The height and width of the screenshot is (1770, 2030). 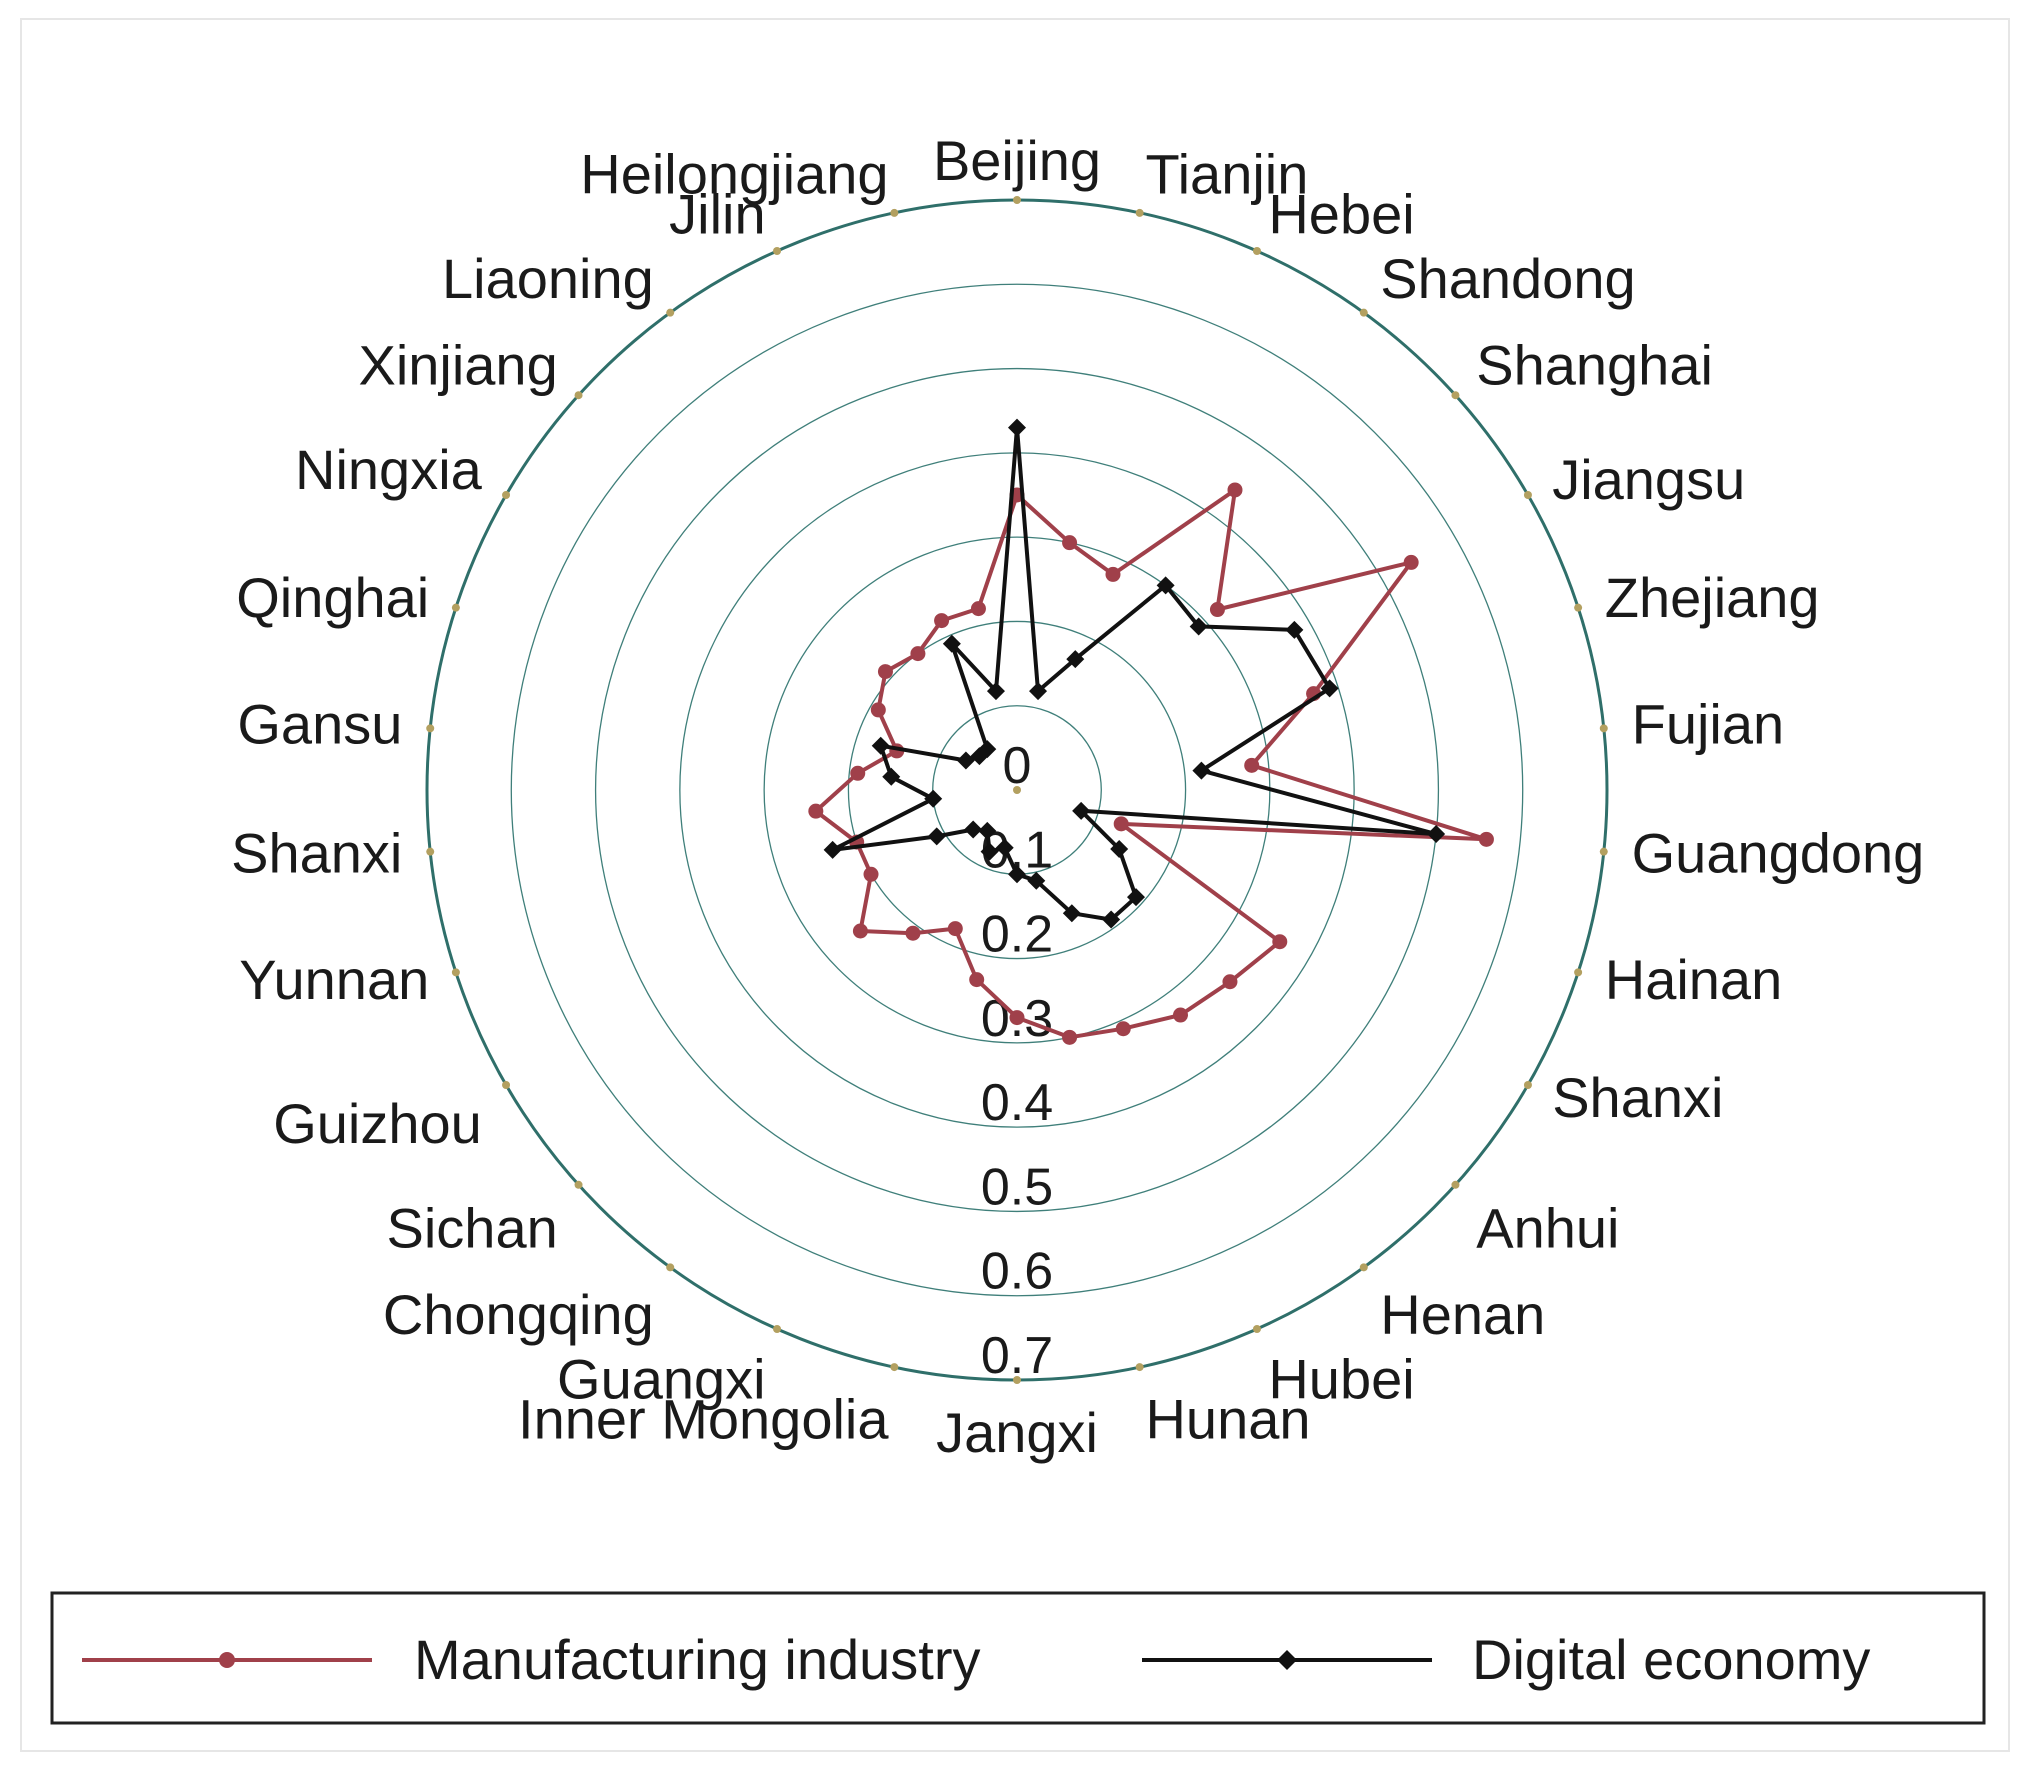 What do you see at coordinates (717, 213) in the screenshot?
I see `category-label: Jilin` at bounding box center [717, 213].